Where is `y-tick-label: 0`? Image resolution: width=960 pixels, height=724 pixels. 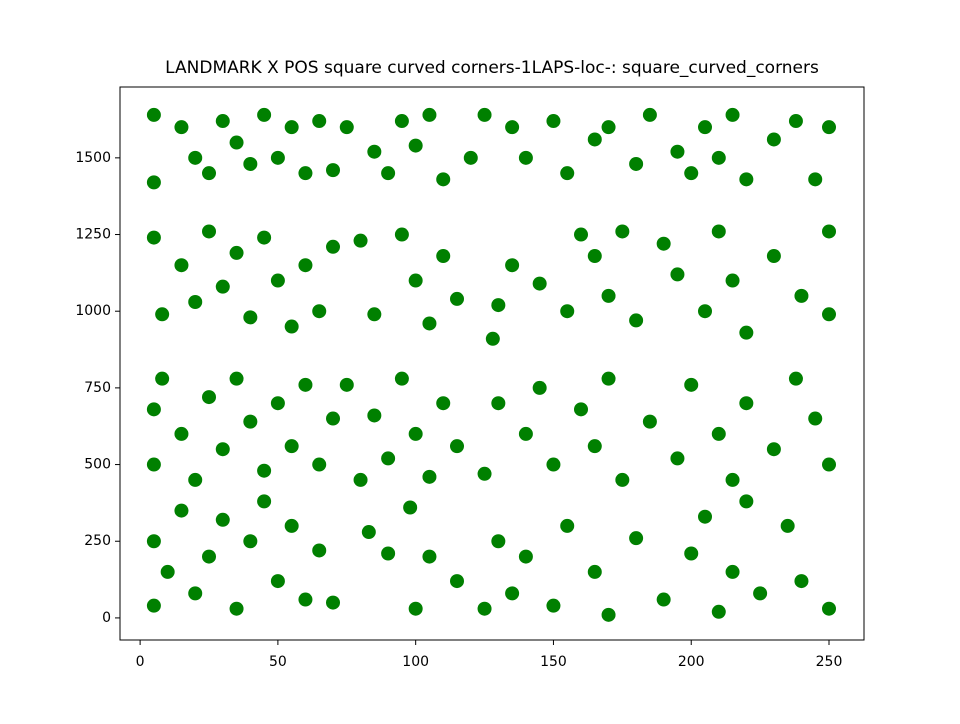 y-tick-label: 0 is located at coordinates (106, 618).